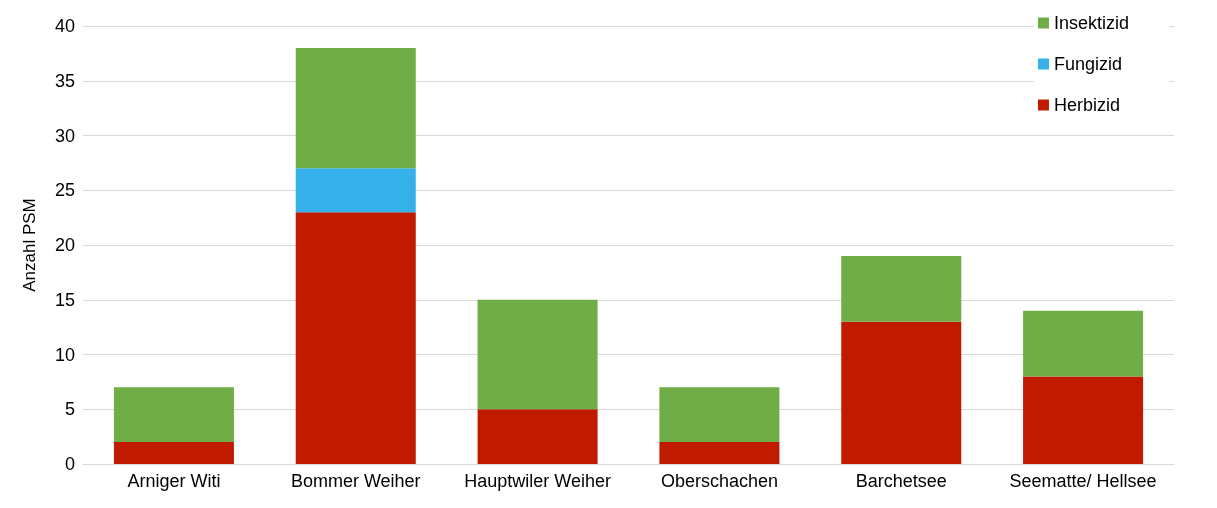 Image resolution: width=1217 pixels, height=508 pixels. I want to click on y-tick-label: 40, so click(64, 26).